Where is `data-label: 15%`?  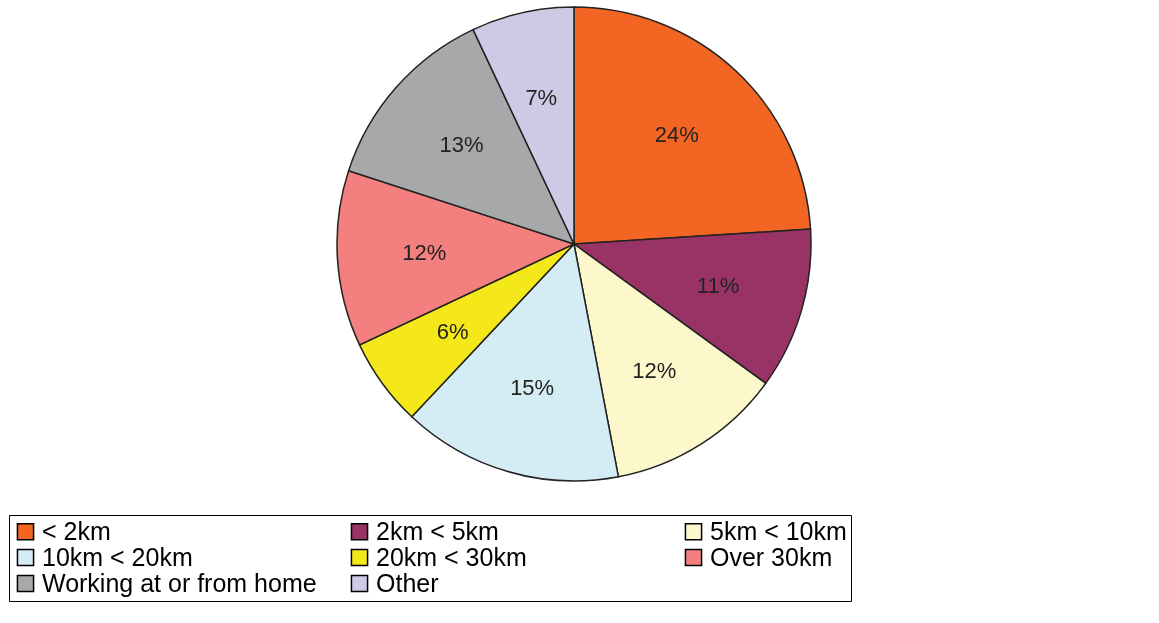
data-label: 15% is located at coordinates (532, 388).